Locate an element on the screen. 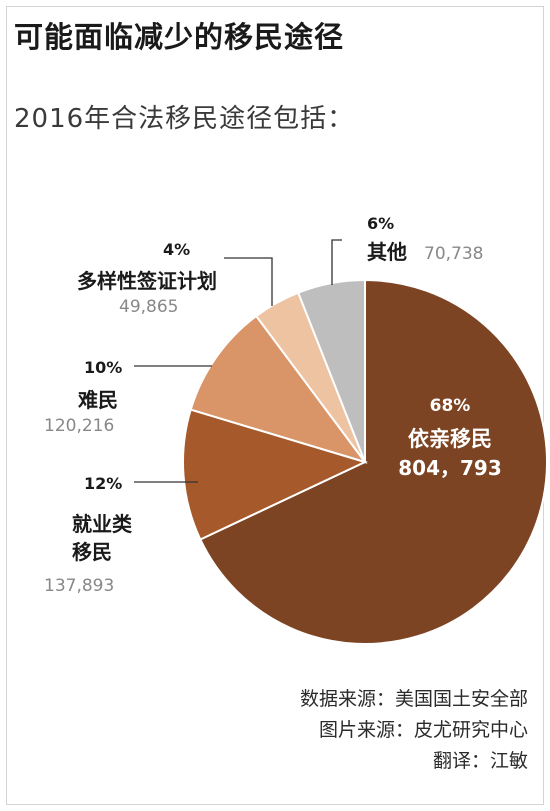  chart-title: 可能面临减少的移民途径 is located at coordinates (179, 37).